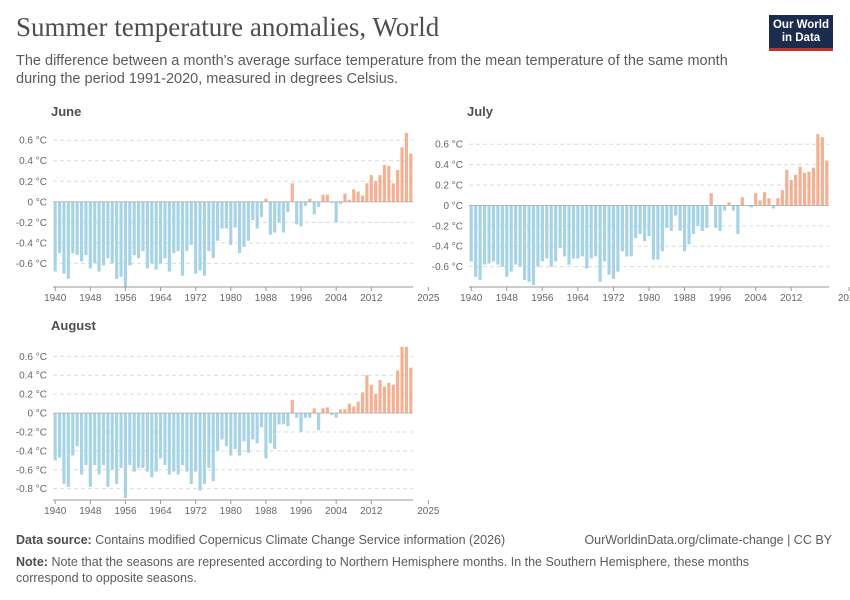 This screenshot has width=850, height=600. Describe the element at coordinates (37, 202) in the screenshot. I see `y-tick-label: 0 °C` at that location.